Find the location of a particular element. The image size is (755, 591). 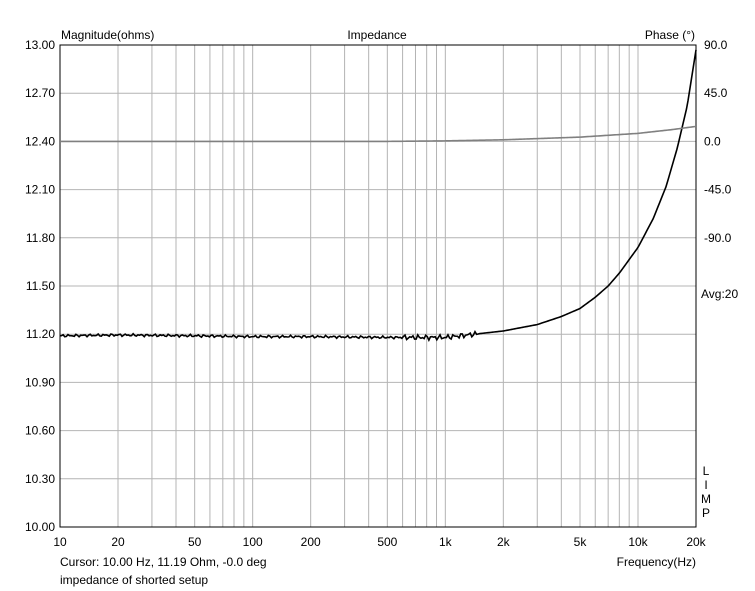

phase-series-line is located at coordinates (378, 134).